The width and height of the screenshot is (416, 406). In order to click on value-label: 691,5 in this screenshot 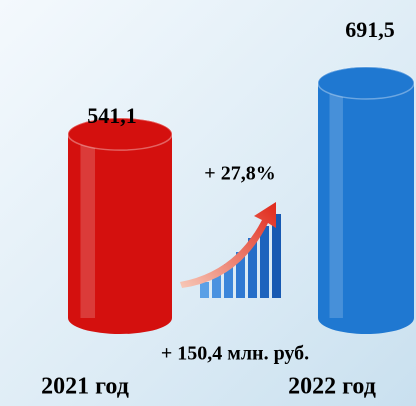, I will do `click(370, 29)`.